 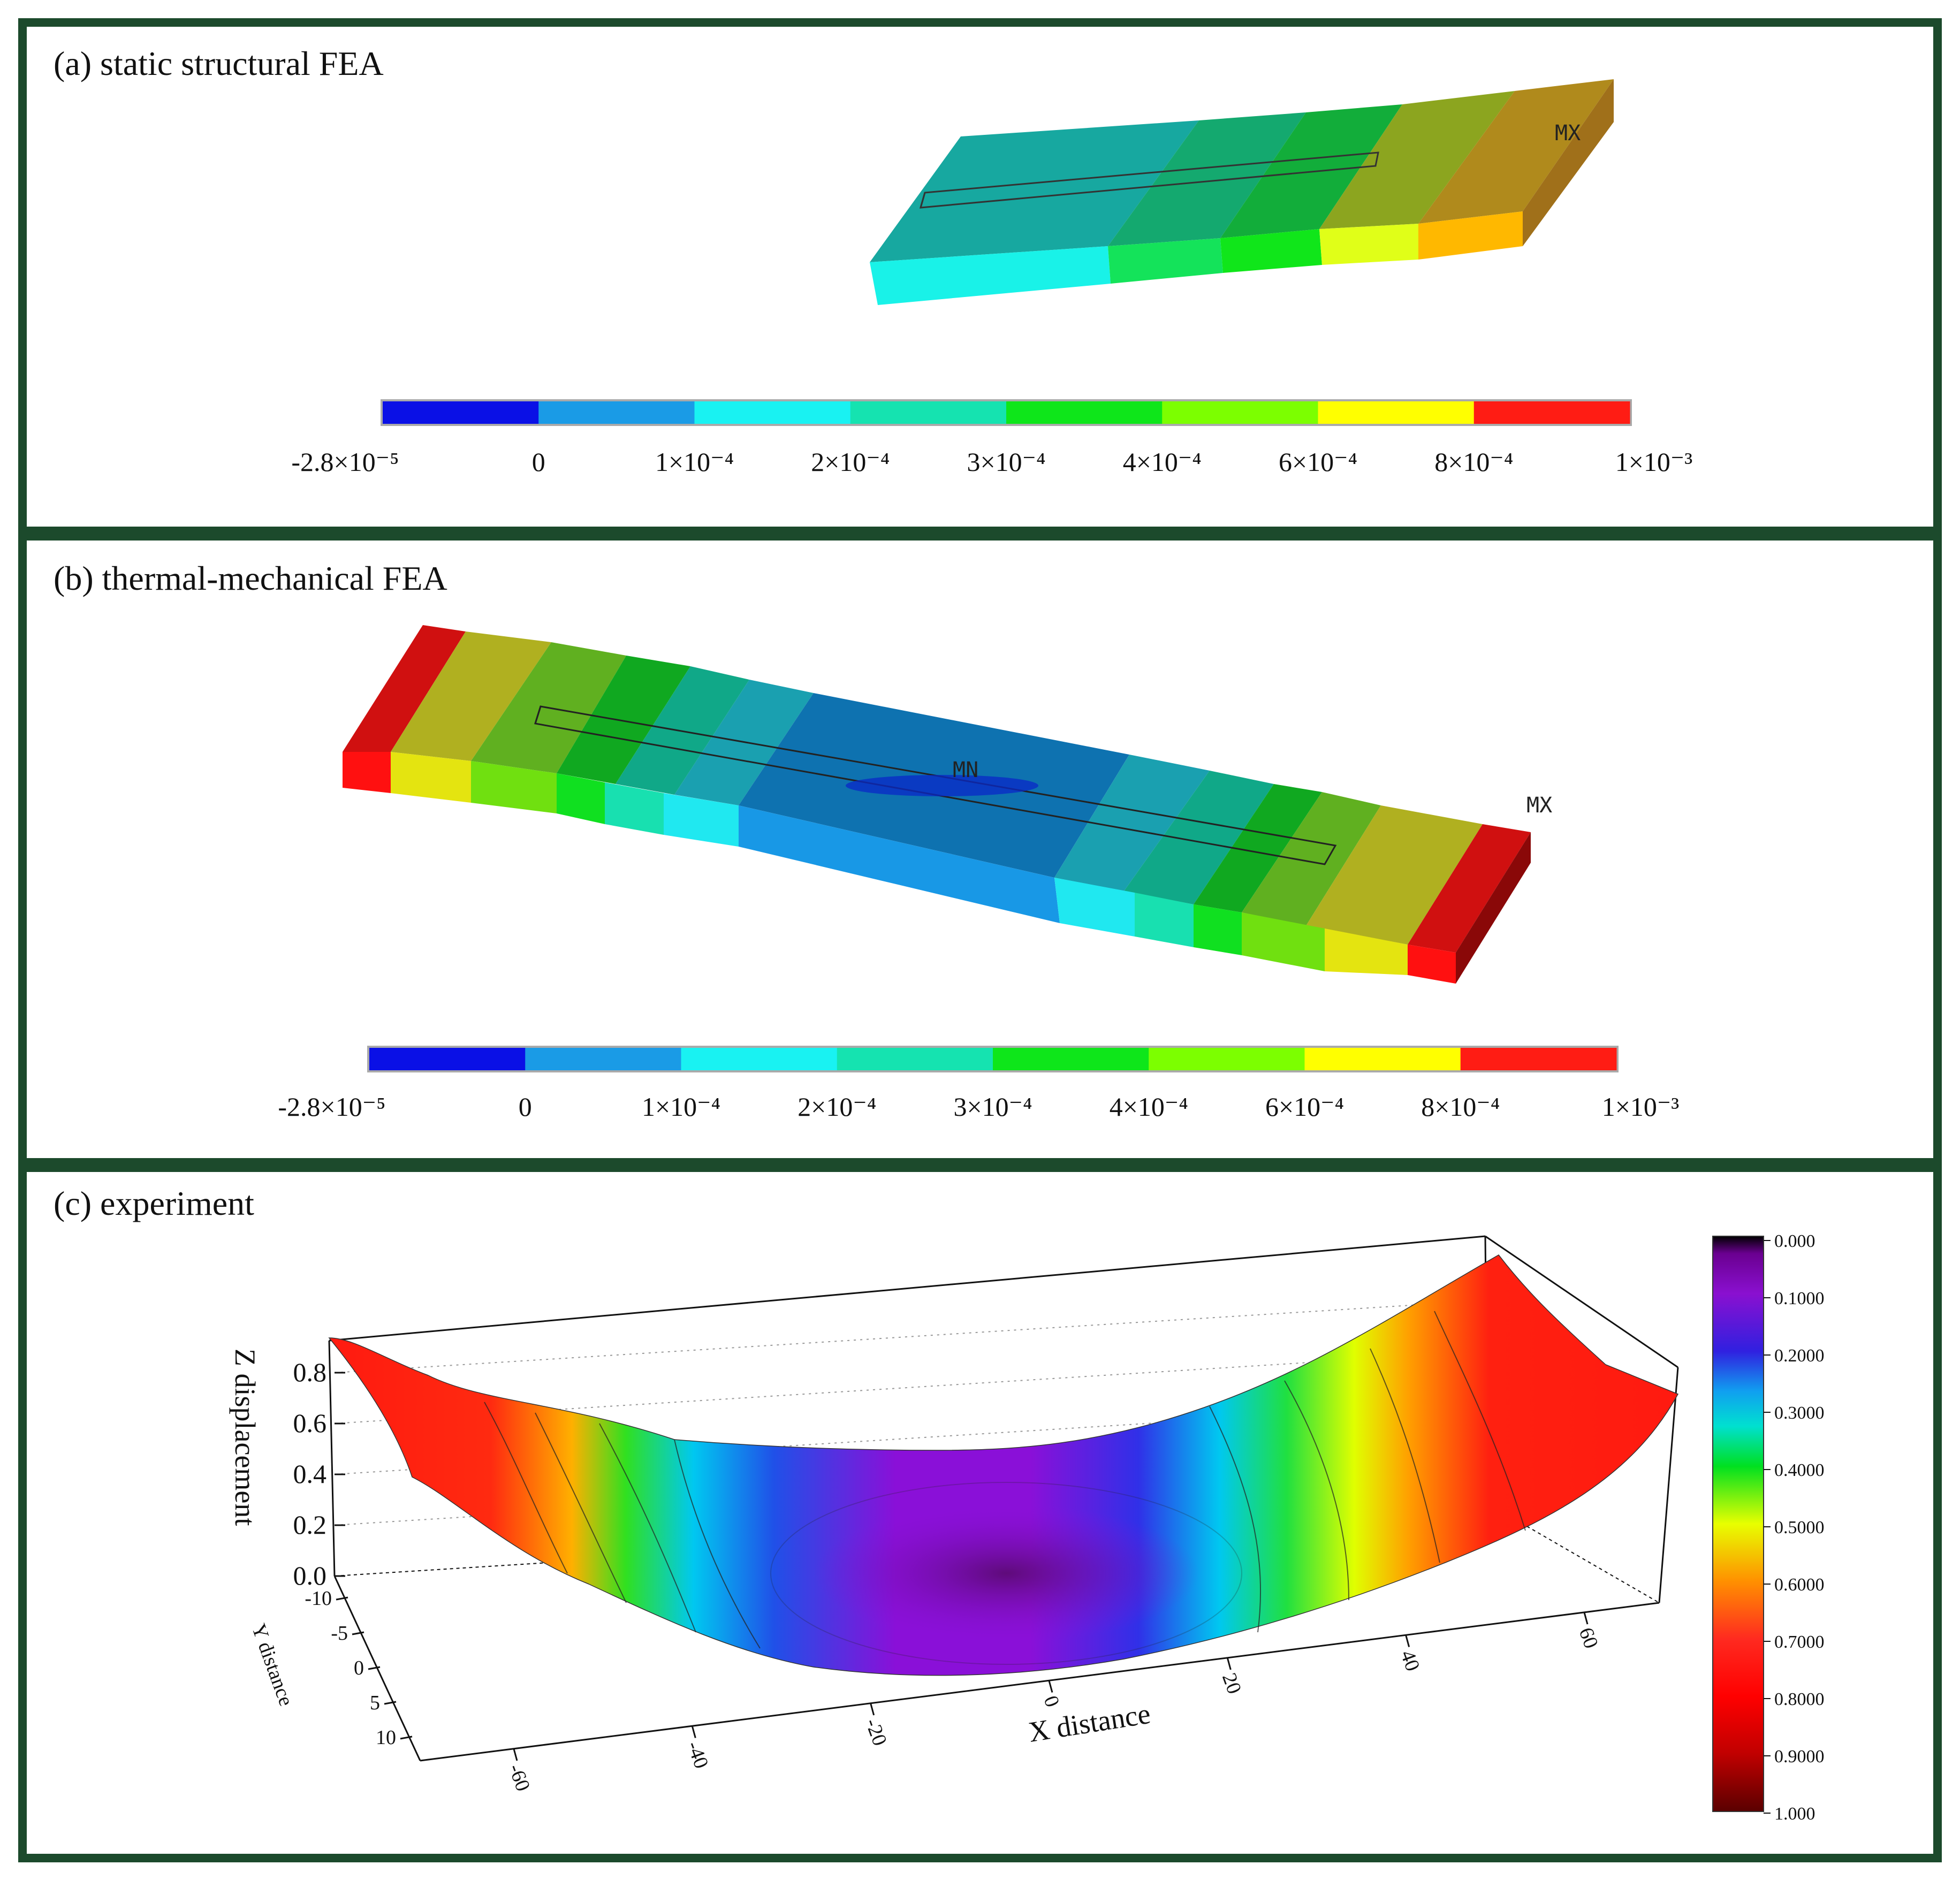 I want to click on colorbar-c-tick-label: 0.8000, so click(x=1800, y=1699).